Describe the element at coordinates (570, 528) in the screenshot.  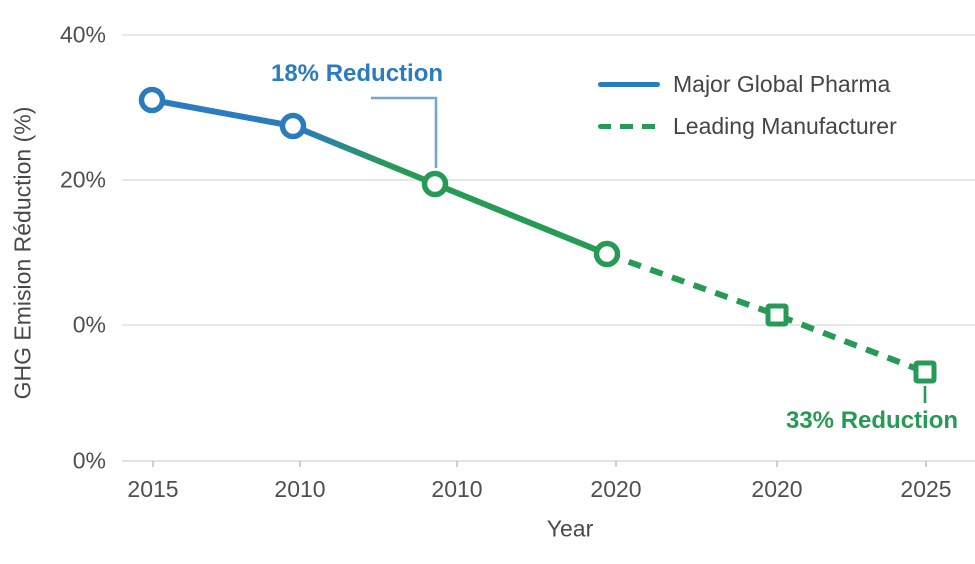
I see `x-axis-title: Year` at that location.